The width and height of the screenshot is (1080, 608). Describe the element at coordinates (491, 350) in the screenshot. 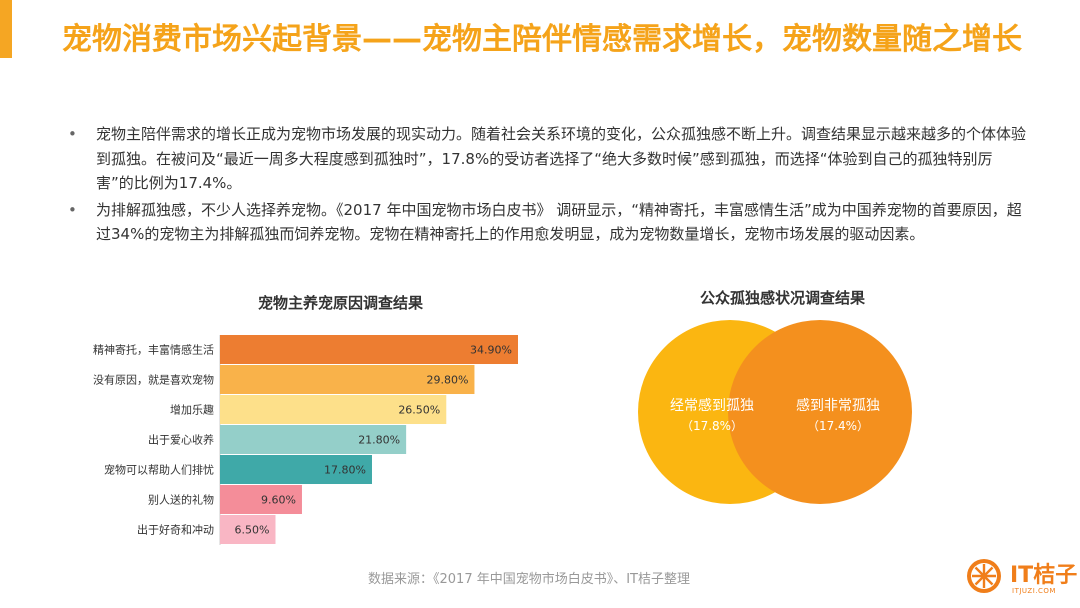

I see `value-label: 34.90%` at that location.